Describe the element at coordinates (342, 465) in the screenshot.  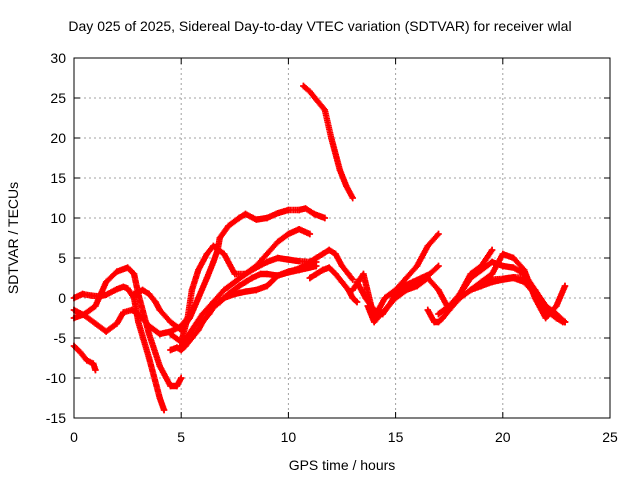
I see `x-axis-label: GPS time / hours` at that location.